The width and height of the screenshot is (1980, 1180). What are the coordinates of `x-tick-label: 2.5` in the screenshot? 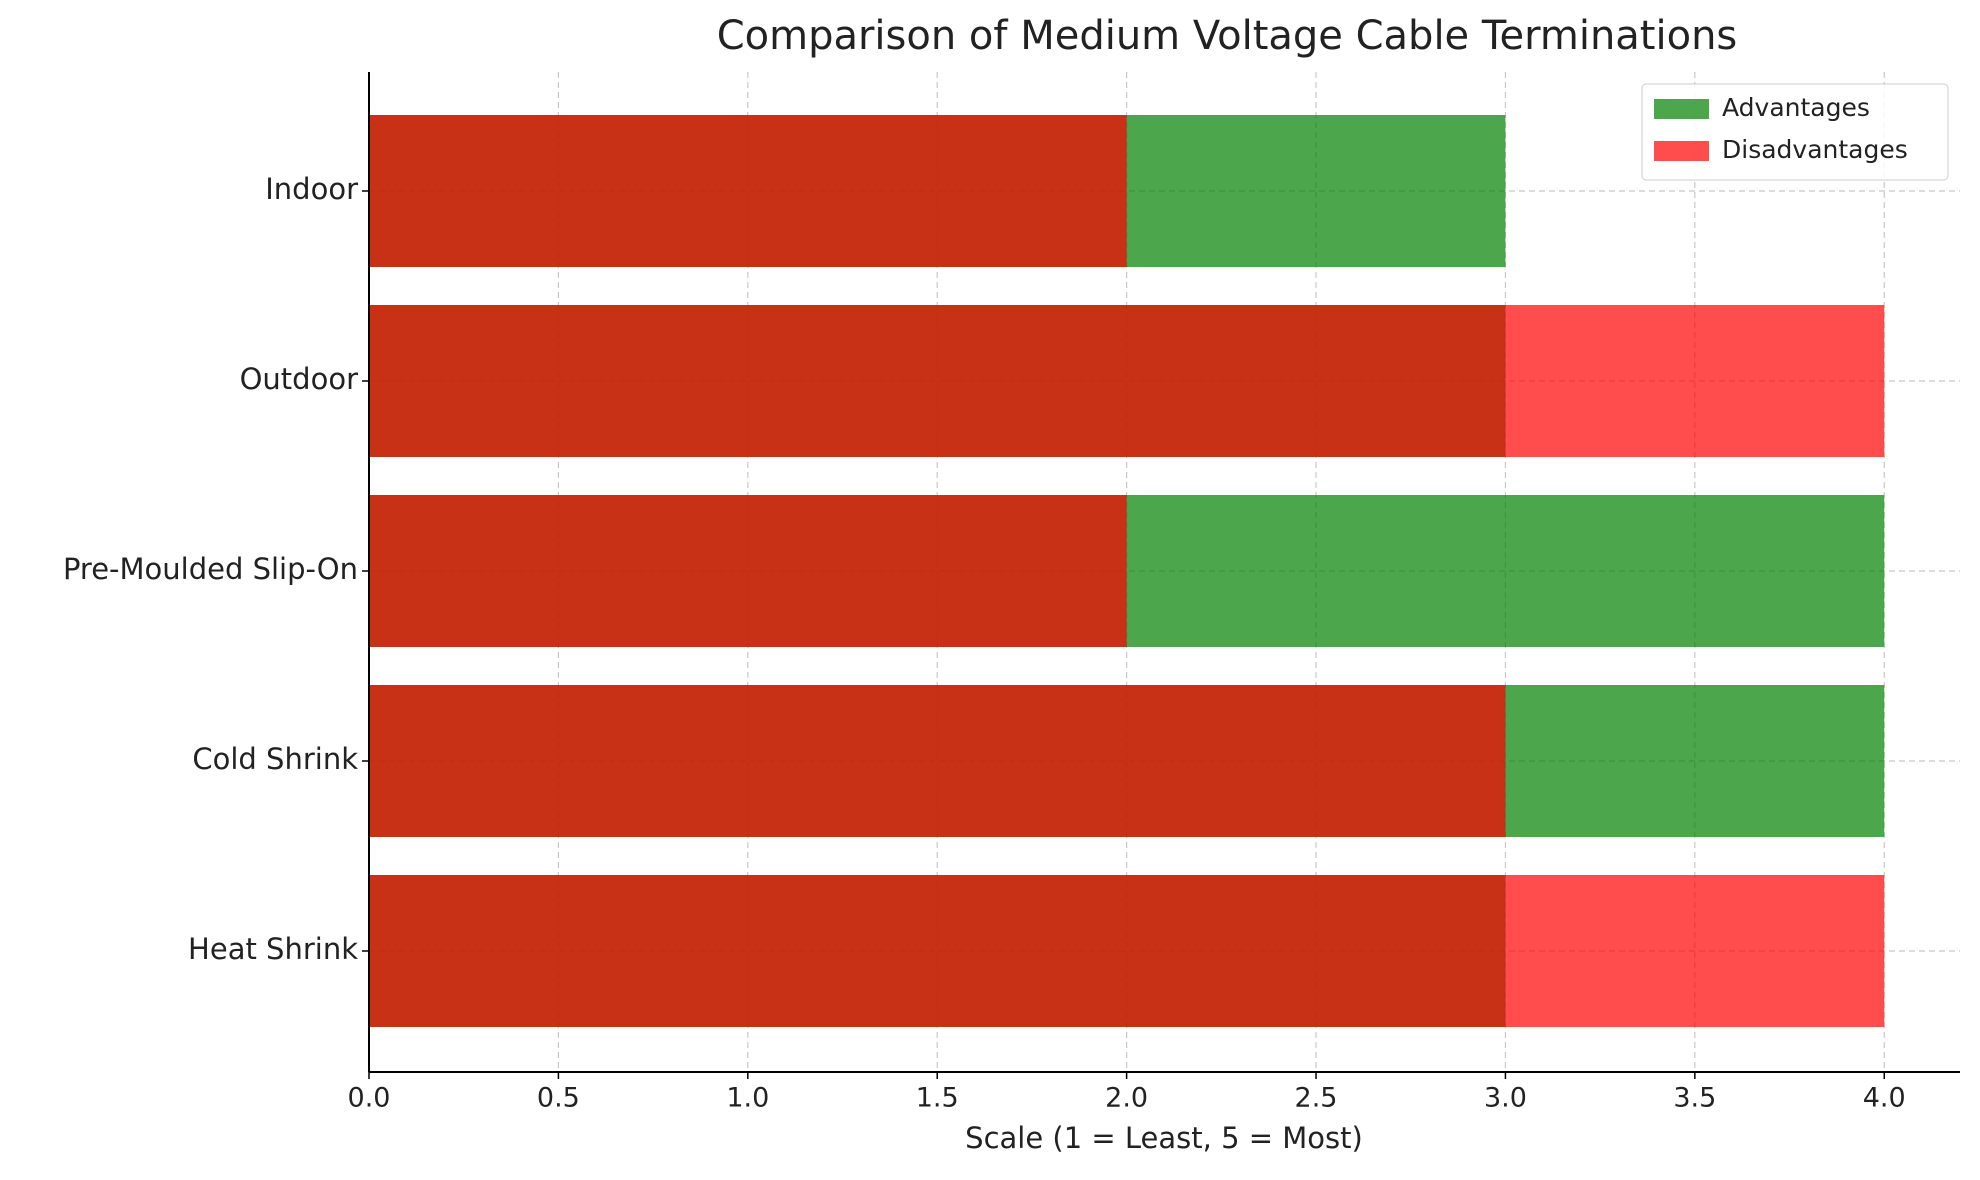 It's located at (1316, 1098).